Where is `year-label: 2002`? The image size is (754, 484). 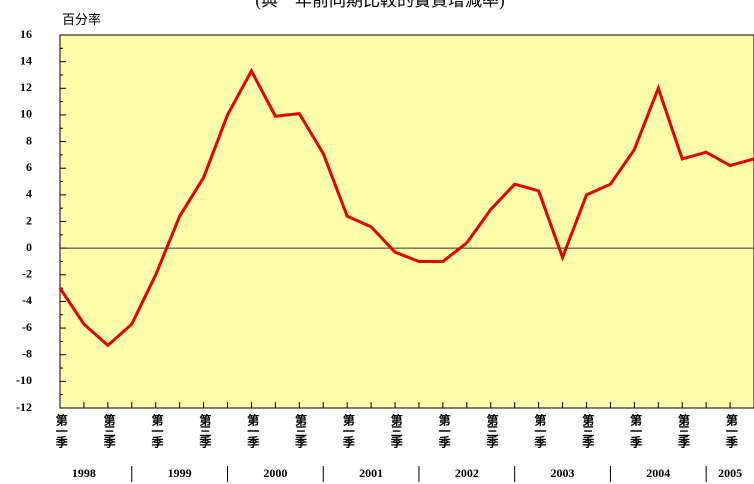 year-label: 2002 is located at coordinates (467, 473).